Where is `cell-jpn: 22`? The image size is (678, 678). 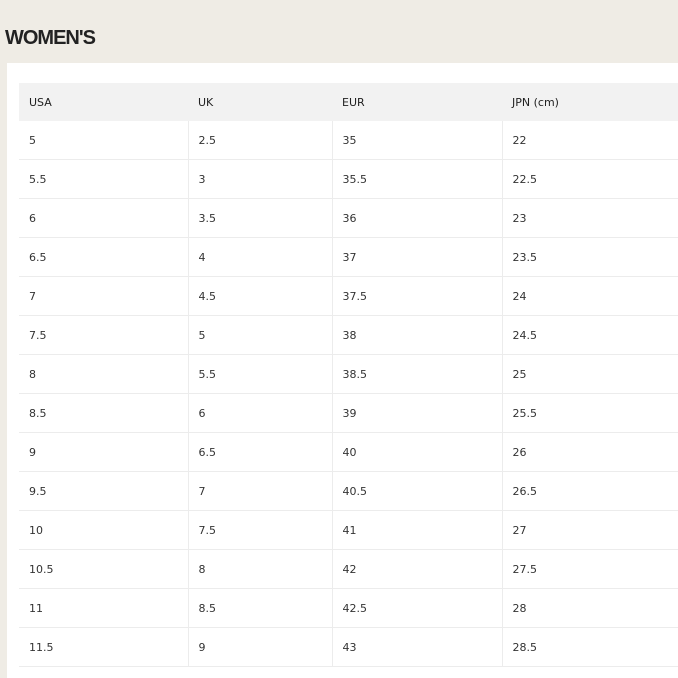
cell-jpn: 22 is located at coordinates (590, 140).